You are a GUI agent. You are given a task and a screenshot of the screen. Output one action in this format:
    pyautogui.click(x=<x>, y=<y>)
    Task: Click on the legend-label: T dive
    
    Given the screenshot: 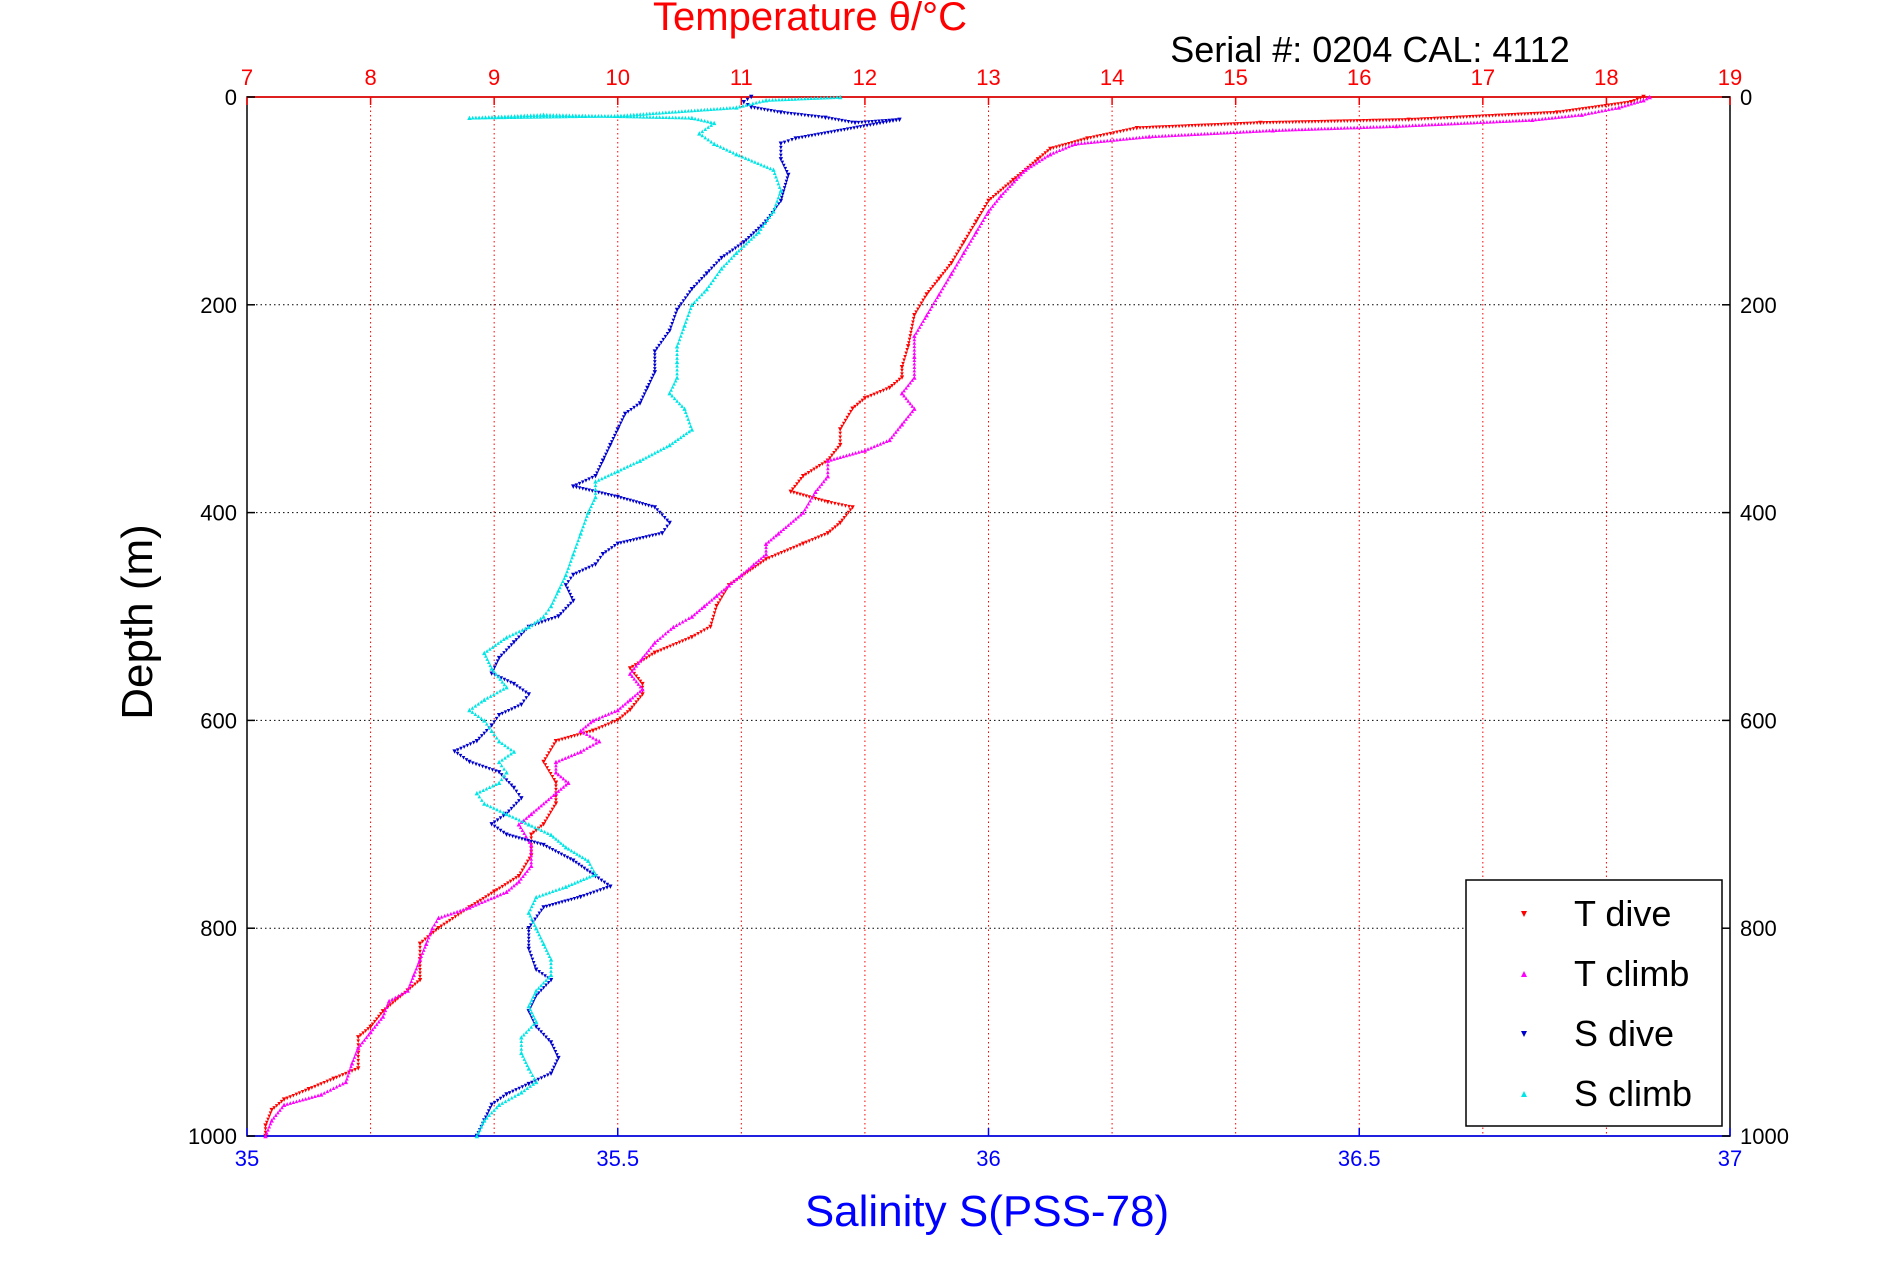 What is the action you would take?
    pyautogui.click(x=1622, y=913)
    